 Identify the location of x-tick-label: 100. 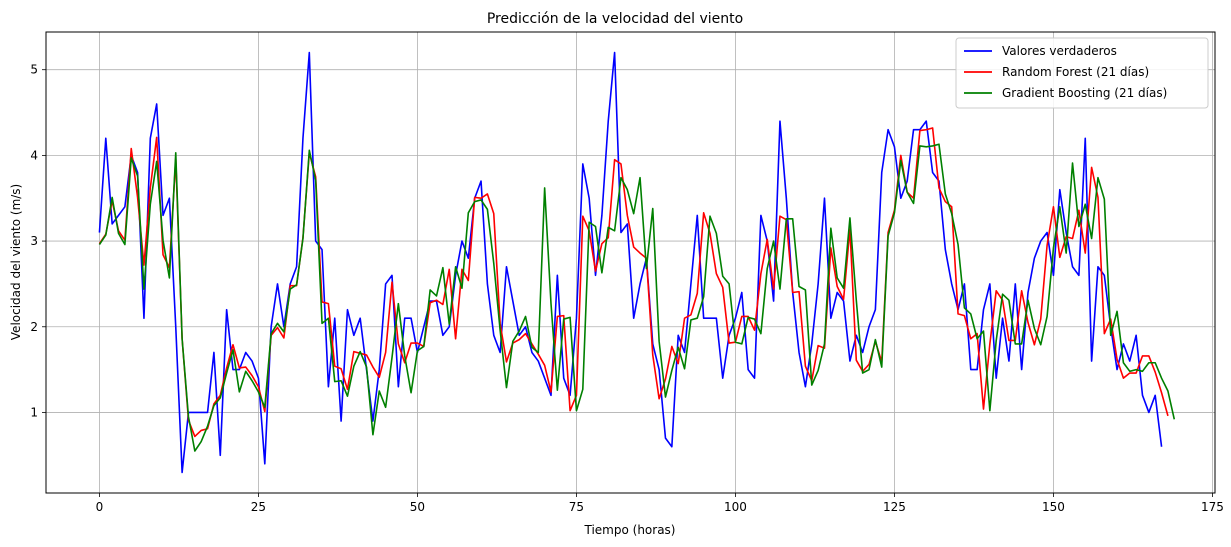
(735, 507).